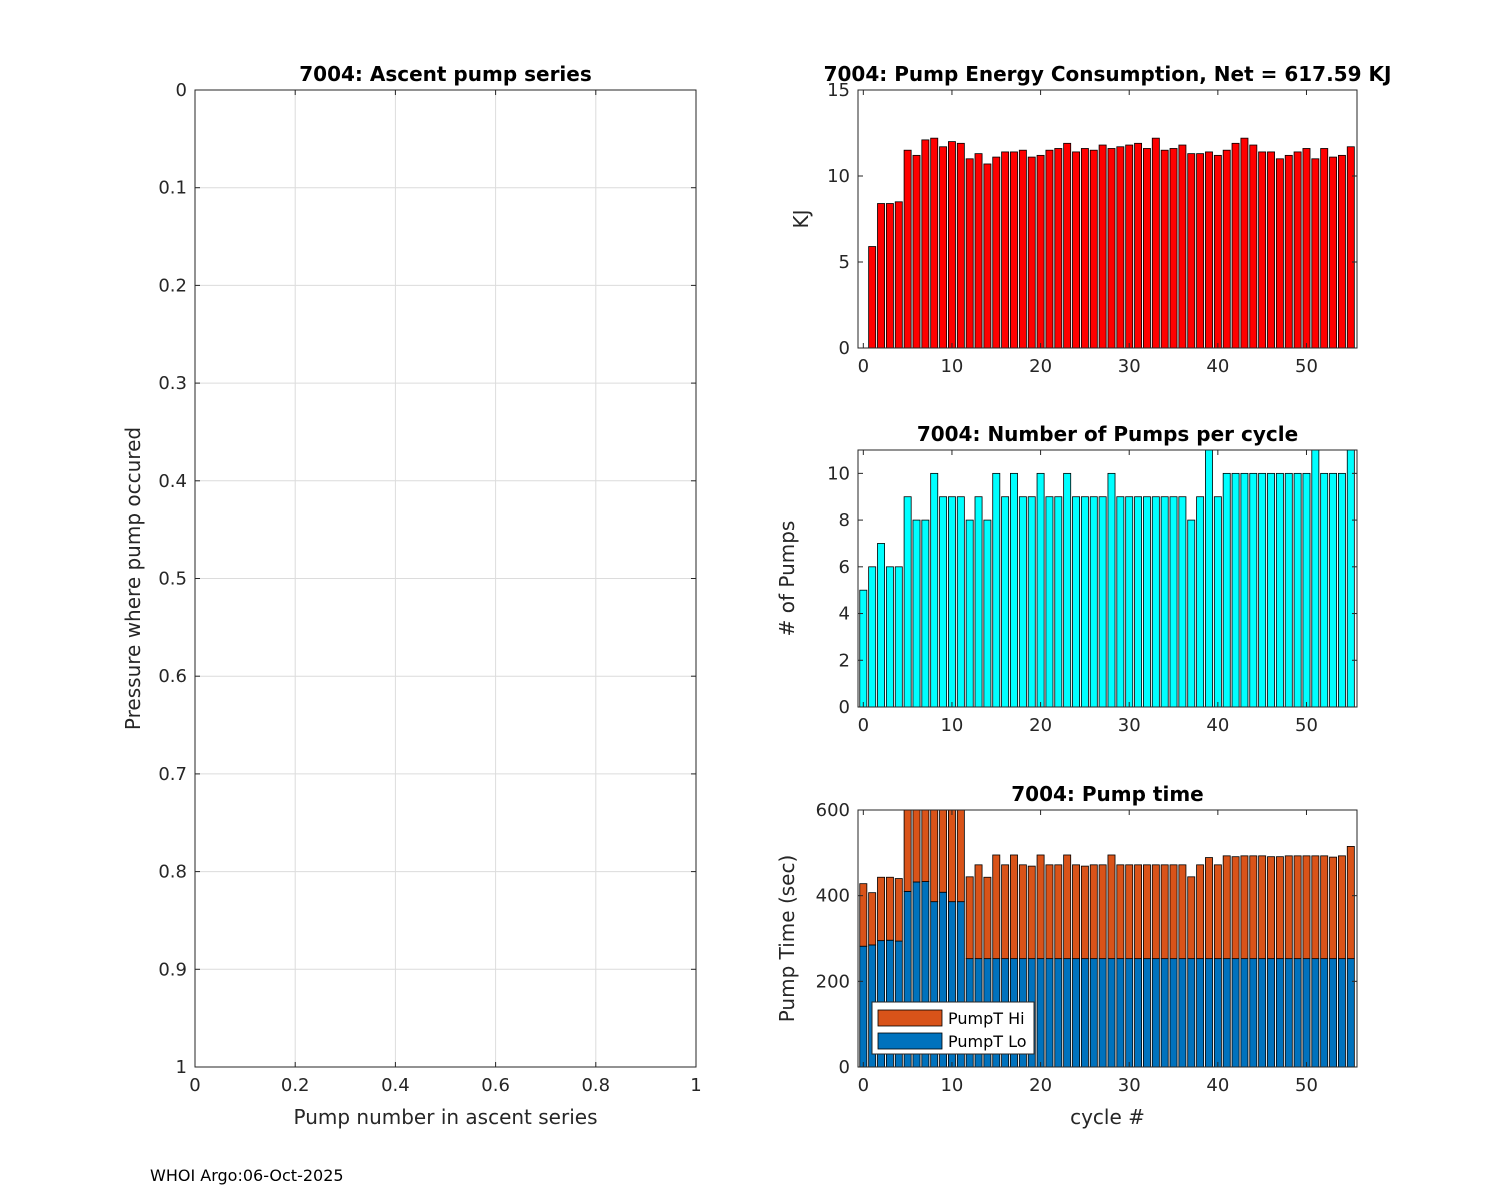 Image resolution: width=1500 pixels, height=1200 pixels. What do you see at coordinates (172, 188) in the screenshot?
I see `y-tick-label: 0.1` at bounding box center [172, 188].